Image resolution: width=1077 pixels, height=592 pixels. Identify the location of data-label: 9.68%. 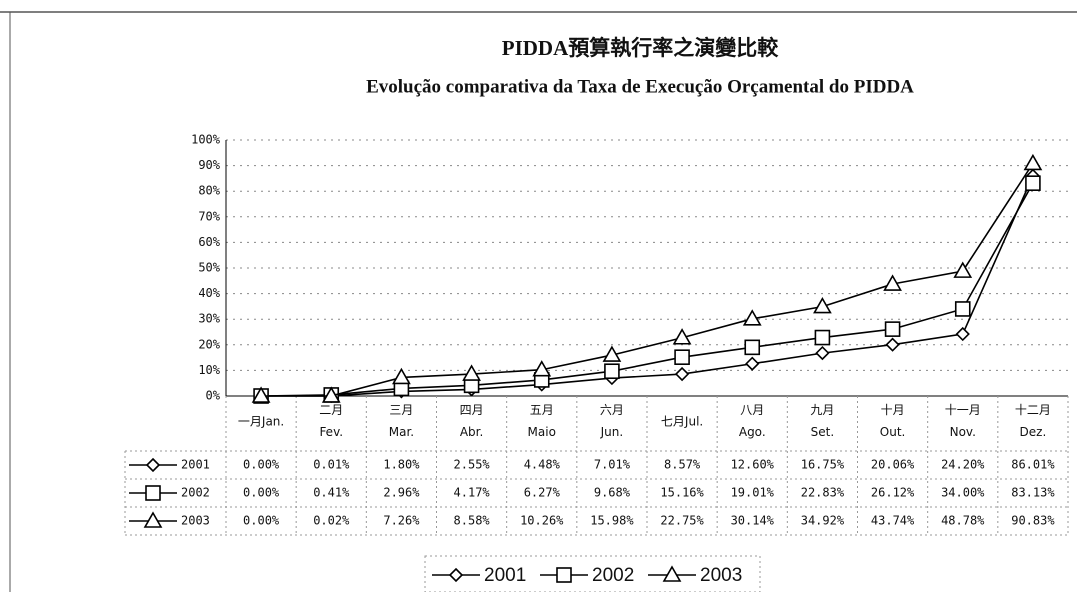
(612, 493).